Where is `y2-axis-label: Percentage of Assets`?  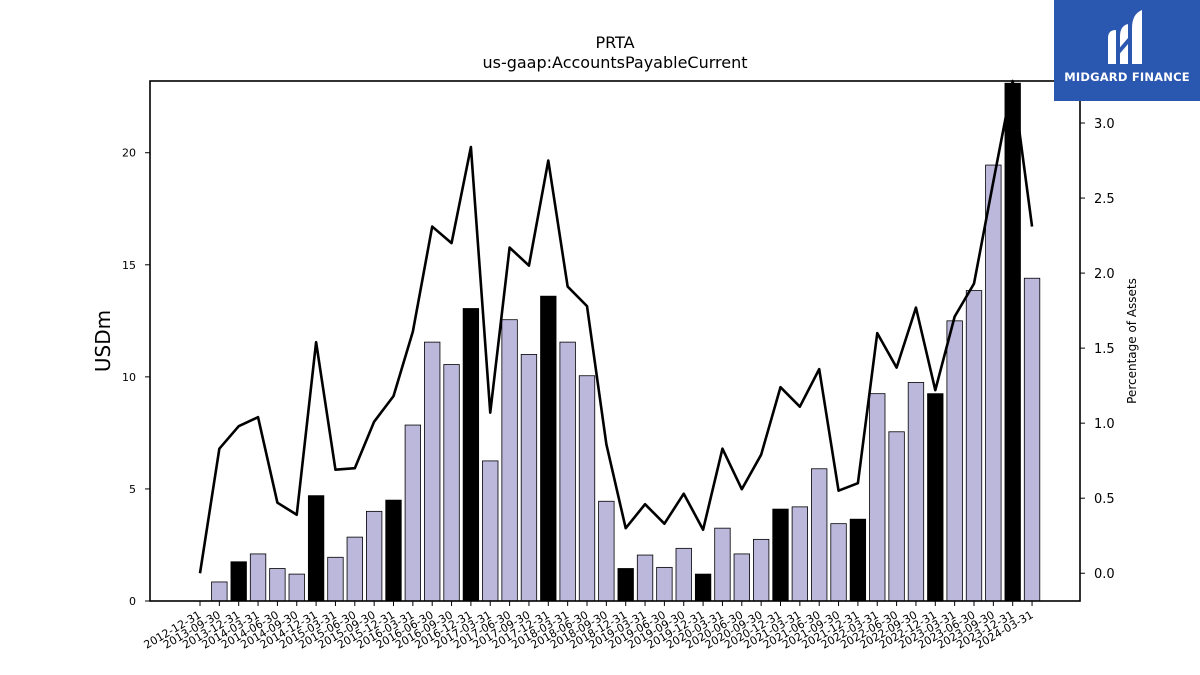
y2-axis-label: Percentage of Assets is located at coordinates (1132, 341).